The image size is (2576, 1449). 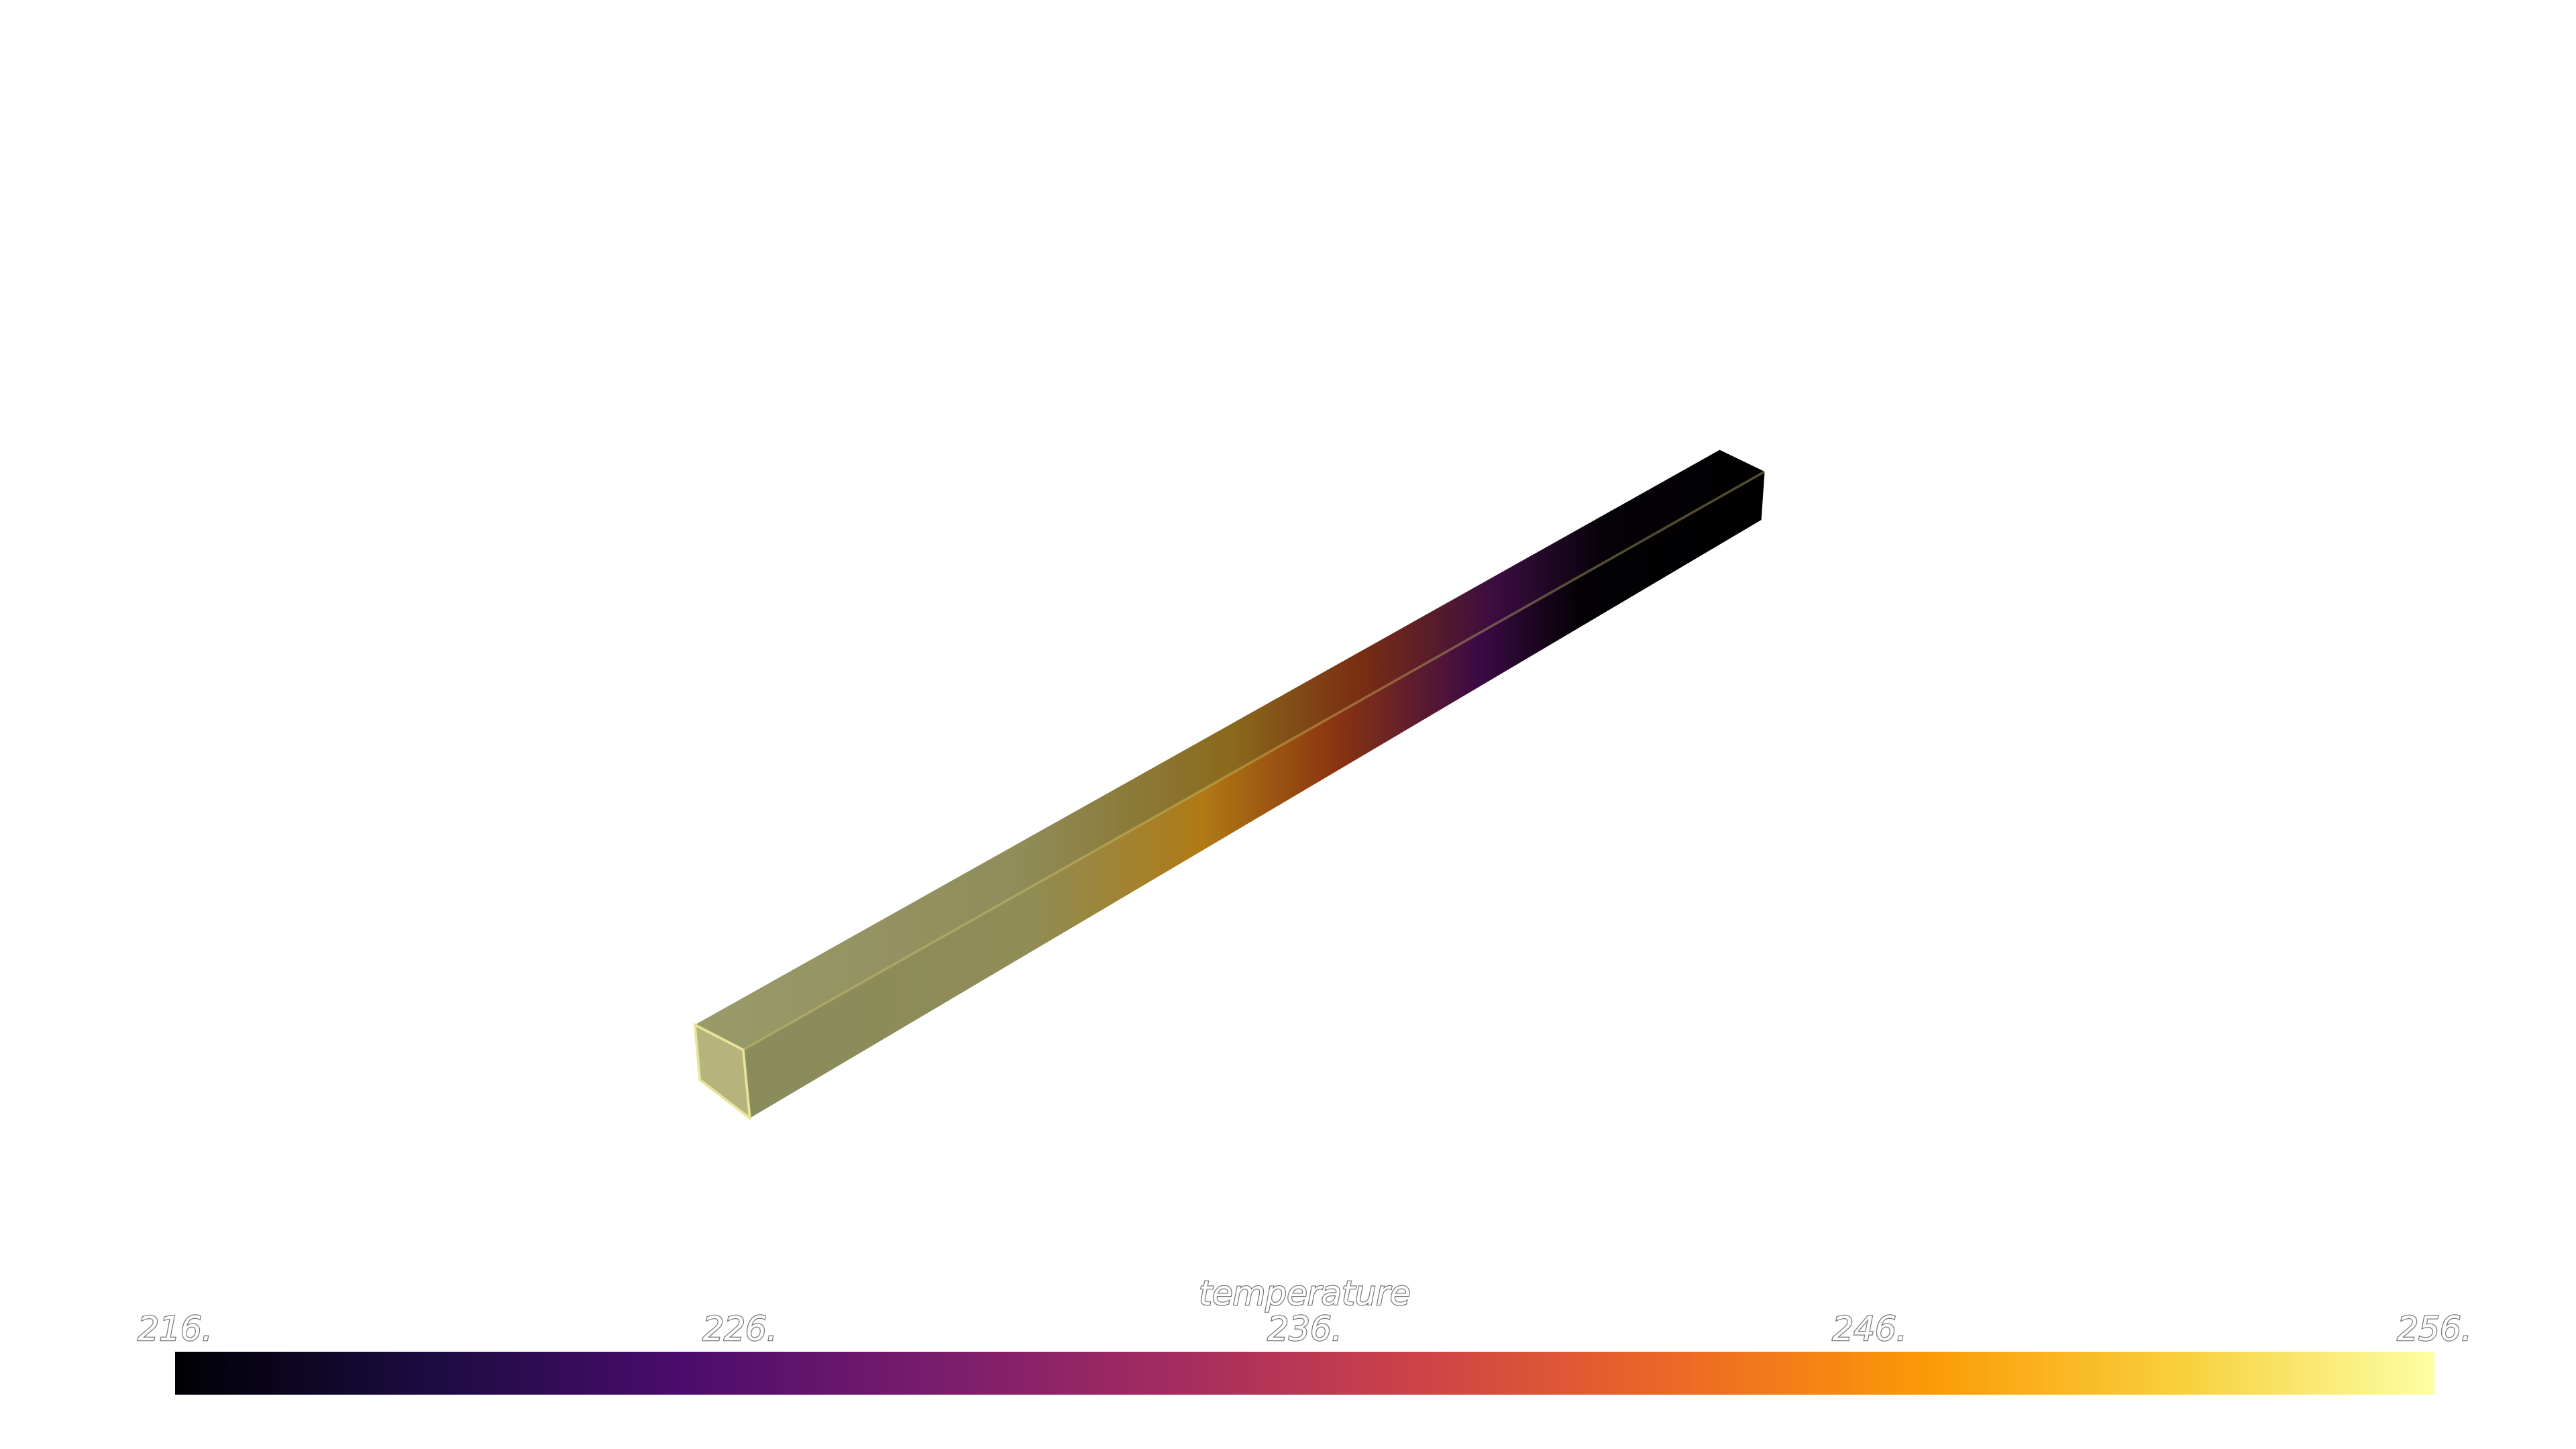 I want to click on tick-label: 256., so click(x=2434, y=1328).